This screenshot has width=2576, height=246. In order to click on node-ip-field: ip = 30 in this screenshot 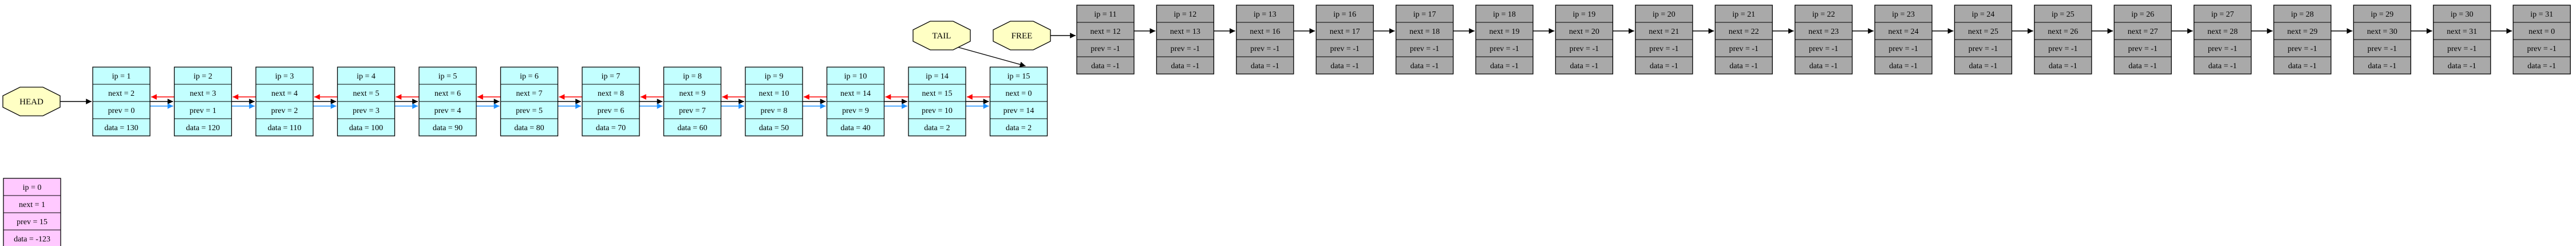, I will do `click(2462, 14)`.